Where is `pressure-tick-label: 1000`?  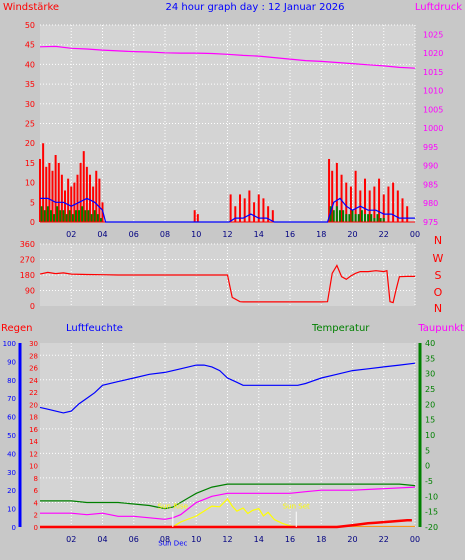 pressure-tick-label: 1000 is located at coordinates (433, 128).